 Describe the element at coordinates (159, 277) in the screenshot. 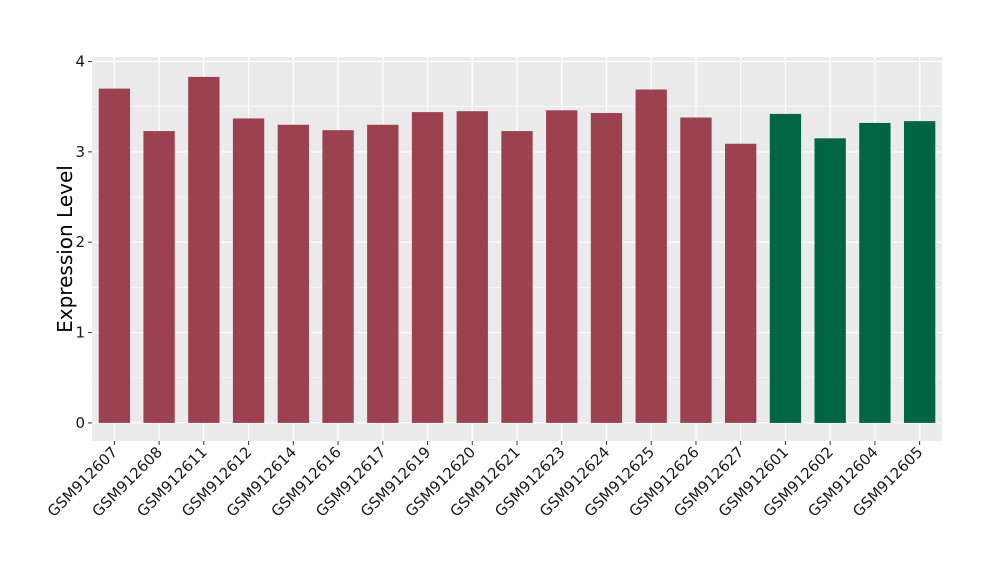

I see `bar-GSM912608` at that location.